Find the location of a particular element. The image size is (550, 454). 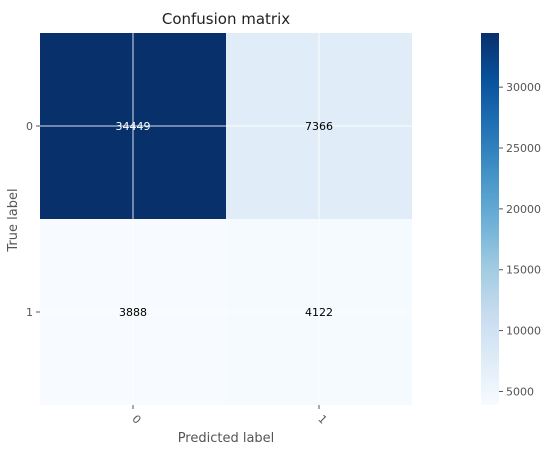

y-axis-ticks: 01 is located at coordinates (33, 219).